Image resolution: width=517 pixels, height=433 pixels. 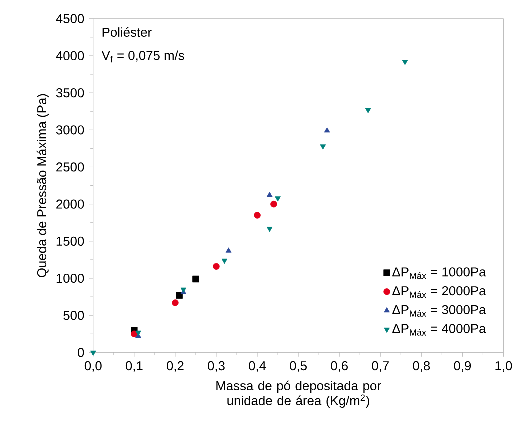 I want to click on y-tick-label: 2500, so click(x=70, y=167).